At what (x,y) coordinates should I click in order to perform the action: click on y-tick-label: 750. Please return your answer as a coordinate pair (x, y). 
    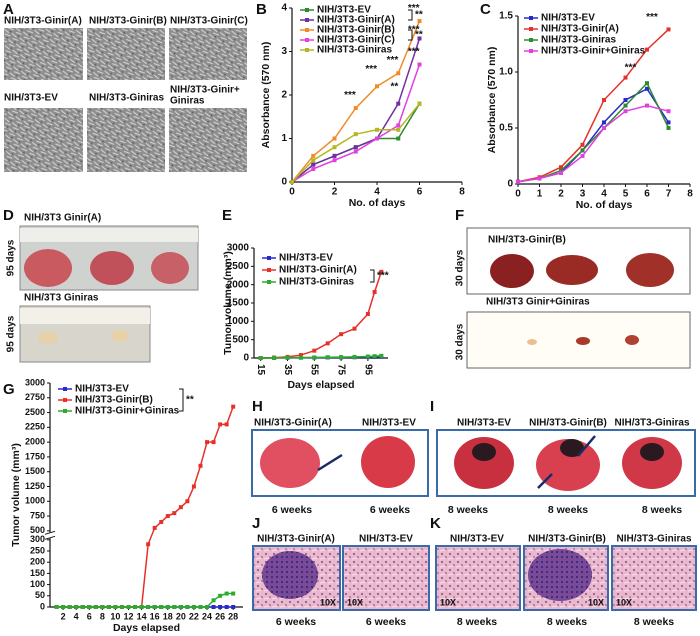
    Looking at the image, I should click on (37, 515).